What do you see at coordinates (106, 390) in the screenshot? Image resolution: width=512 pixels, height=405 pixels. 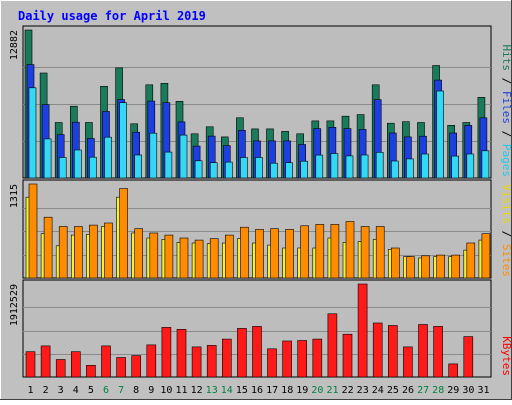 I see `day-label-6: 6` at bounding box center [106, 390].